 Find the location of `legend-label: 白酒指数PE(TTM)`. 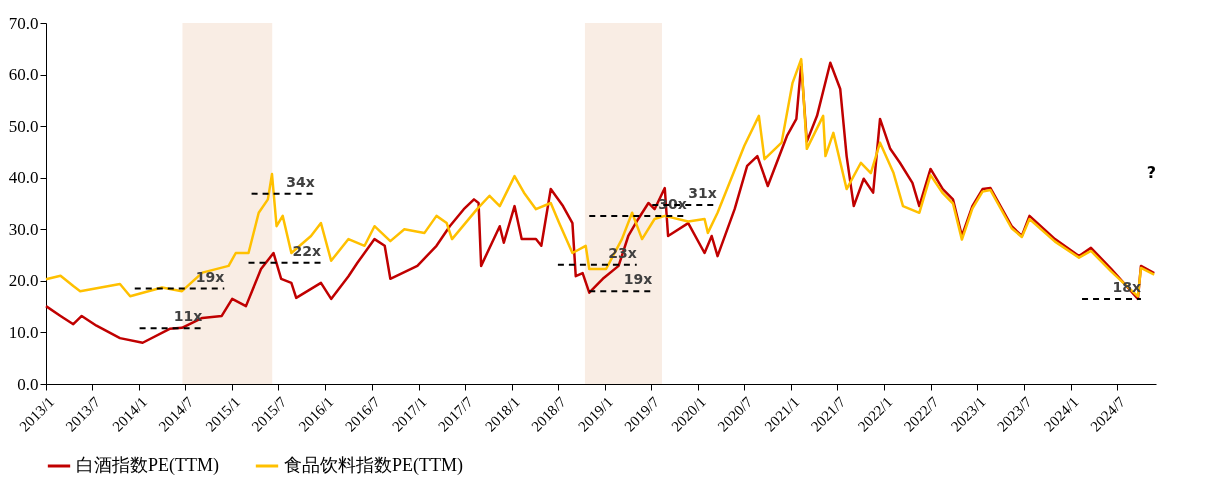

legend-label: 白酒指数PE(TTM) is located at coordinates (147, 465).